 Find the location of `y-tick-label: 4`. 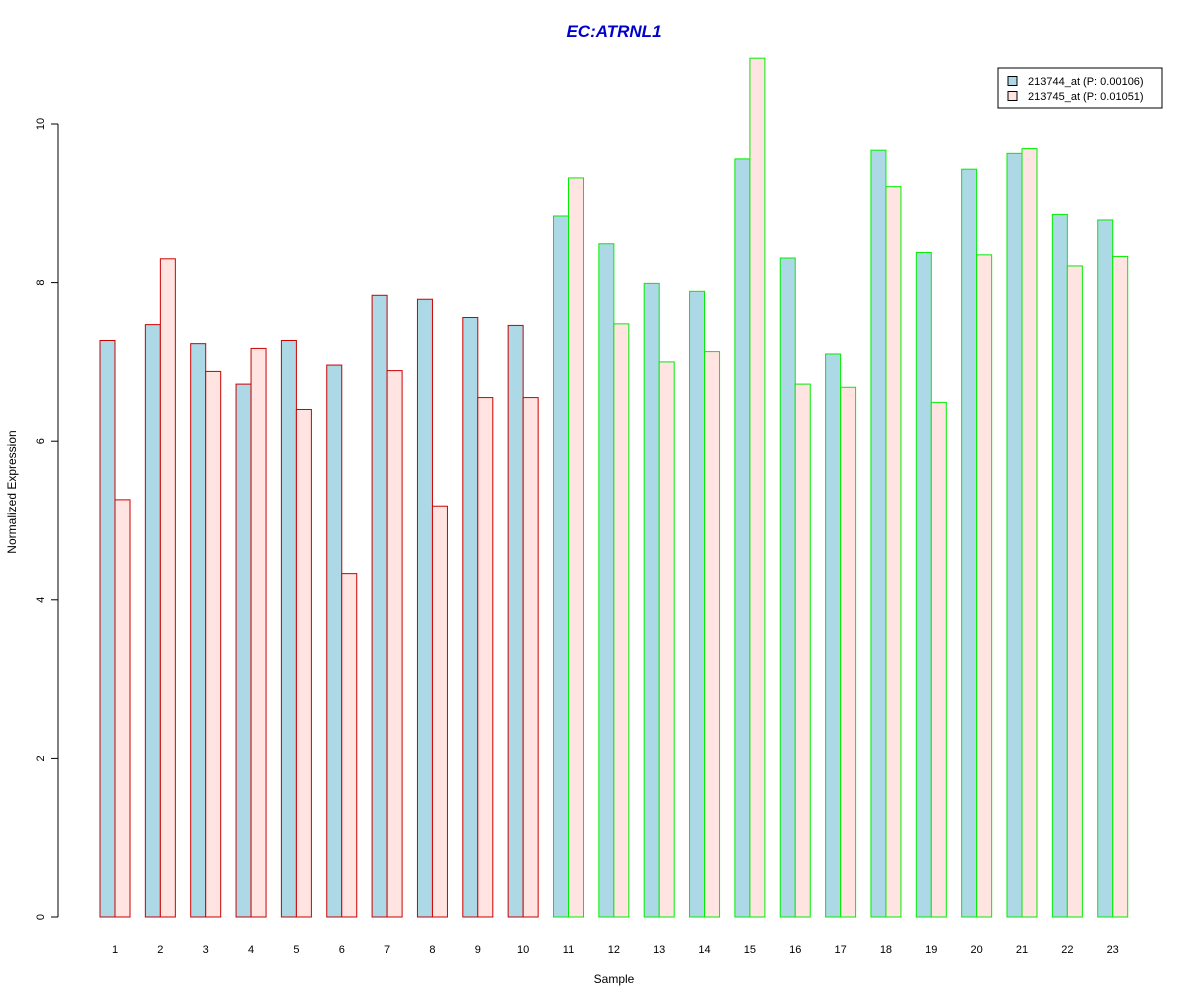

y-tick-label: 4 is located at coordinates (41, 600).